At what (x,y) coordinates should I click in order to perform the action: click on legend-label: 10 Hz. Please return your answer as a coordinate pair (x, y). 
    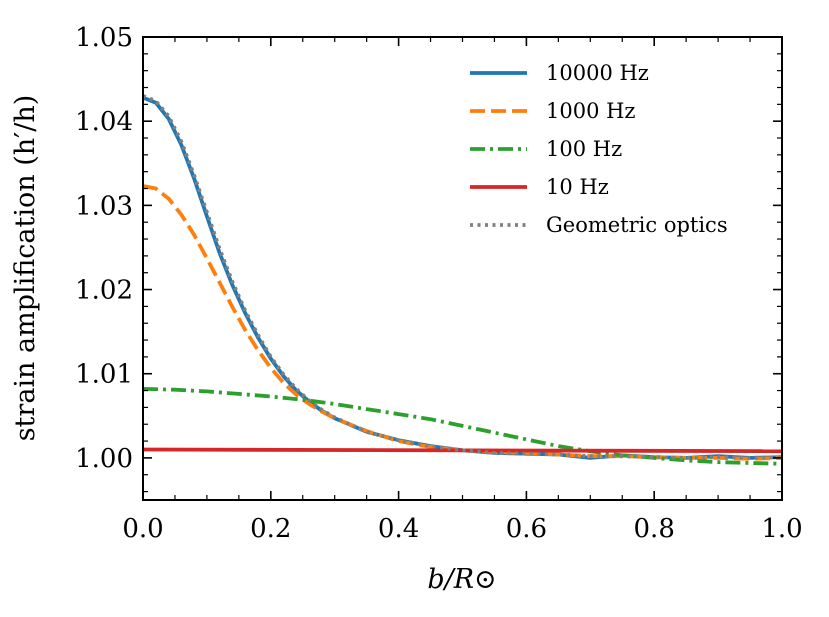
    Looking at the image, I should click on (577, 187).